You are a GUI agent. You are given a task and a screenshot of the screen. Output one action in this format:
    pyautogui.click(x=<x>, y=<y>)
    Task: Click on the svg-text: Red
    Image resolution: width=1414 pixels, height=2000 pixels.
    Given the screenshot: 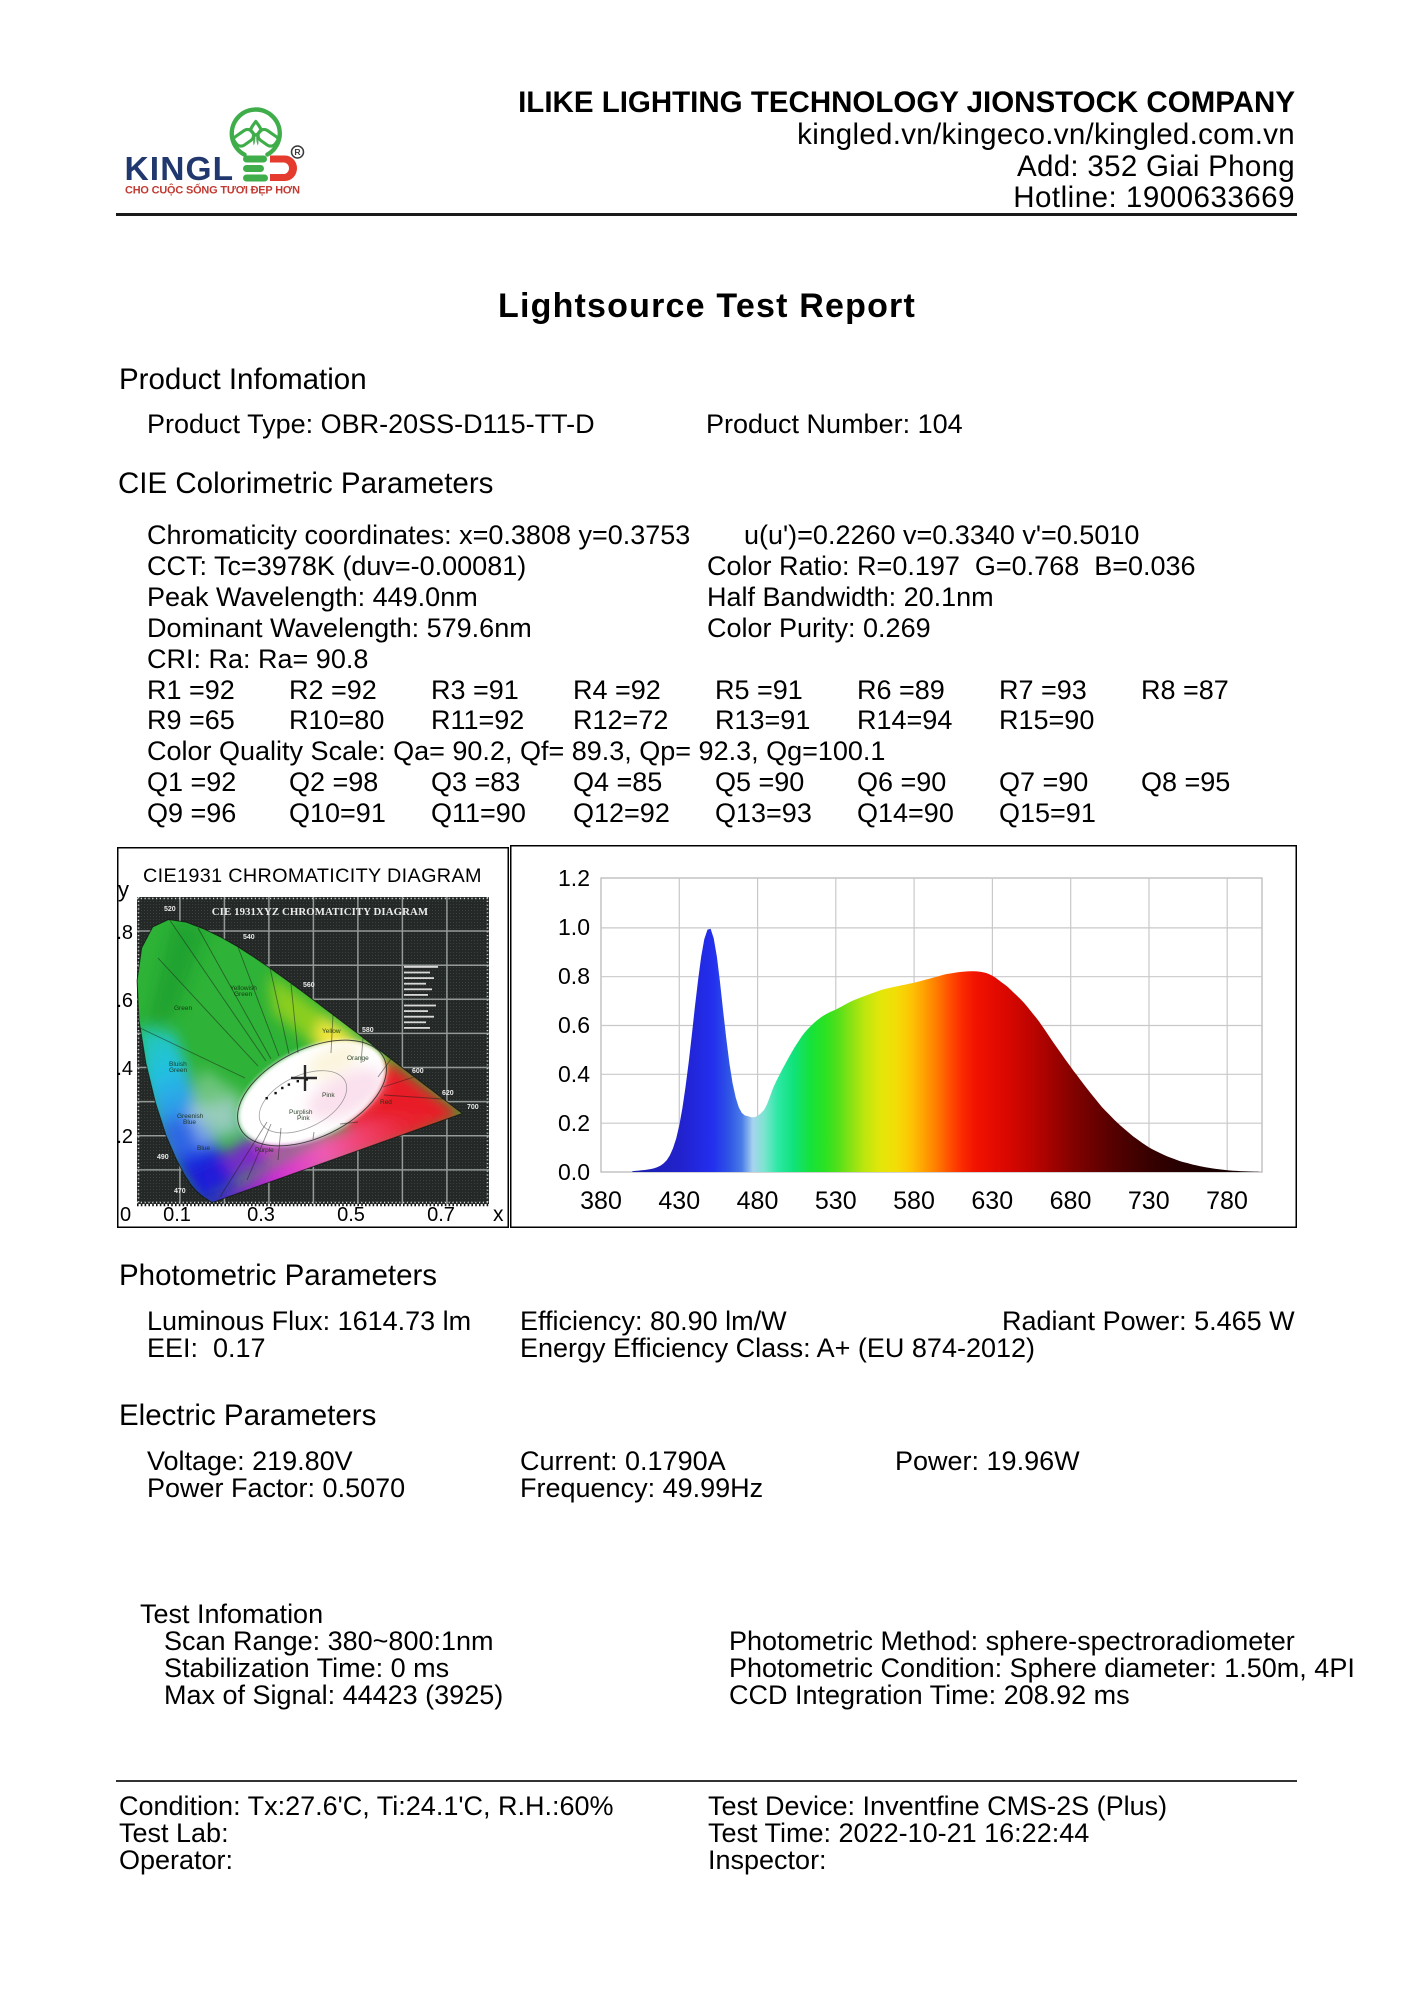 What is the action you would take?
    pyautogui.click(x=386, y=1102)
    